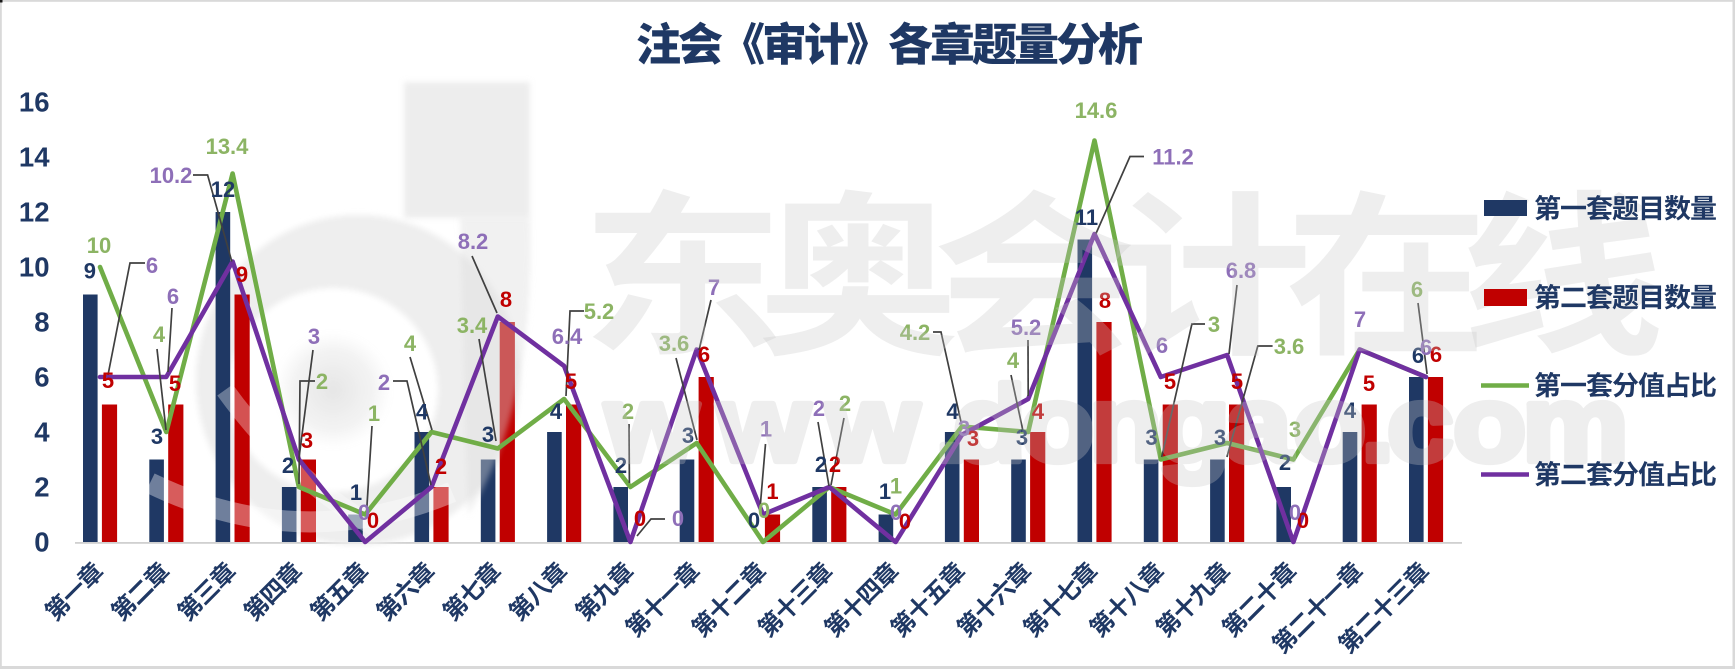 This screenshot has width=1735, height=669. Describe the element at coordinates (1360, 319) in the screenshot. I see `svg-text: 7` at that location.